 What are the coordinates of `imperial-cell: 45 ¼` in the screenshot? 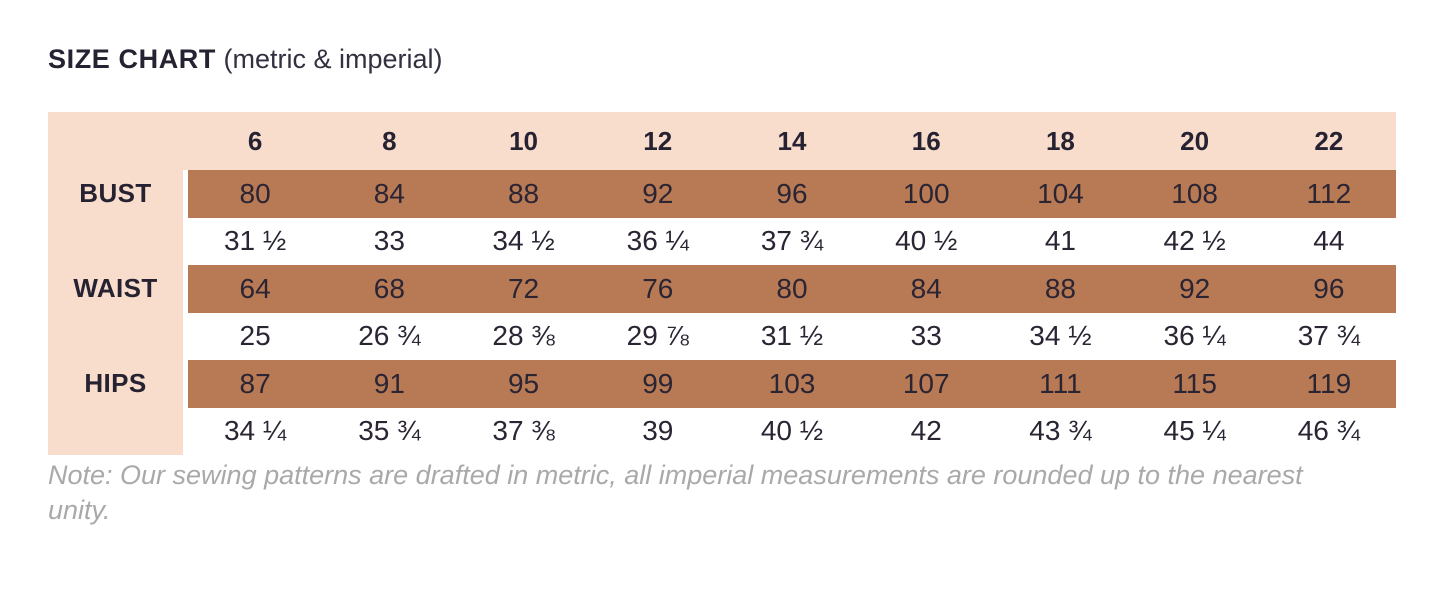 It's located at (1194, 431).